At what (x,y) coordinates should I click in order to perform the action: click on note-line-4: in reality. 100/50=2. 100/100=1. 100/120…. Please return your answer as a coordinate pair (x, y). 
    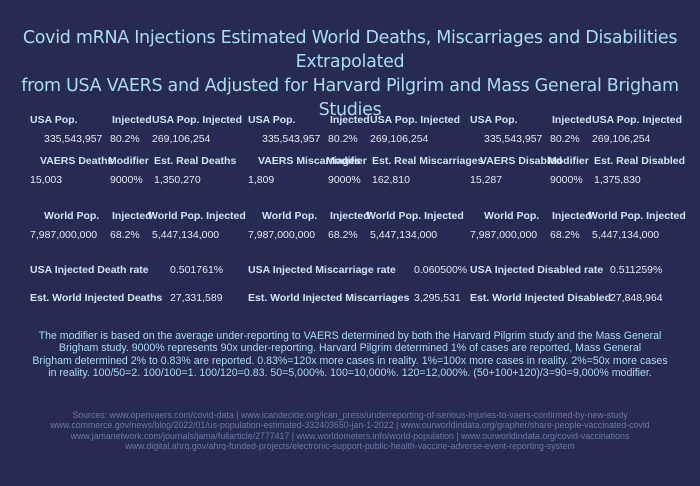
    Looking at the image, I should click on (350, 372).